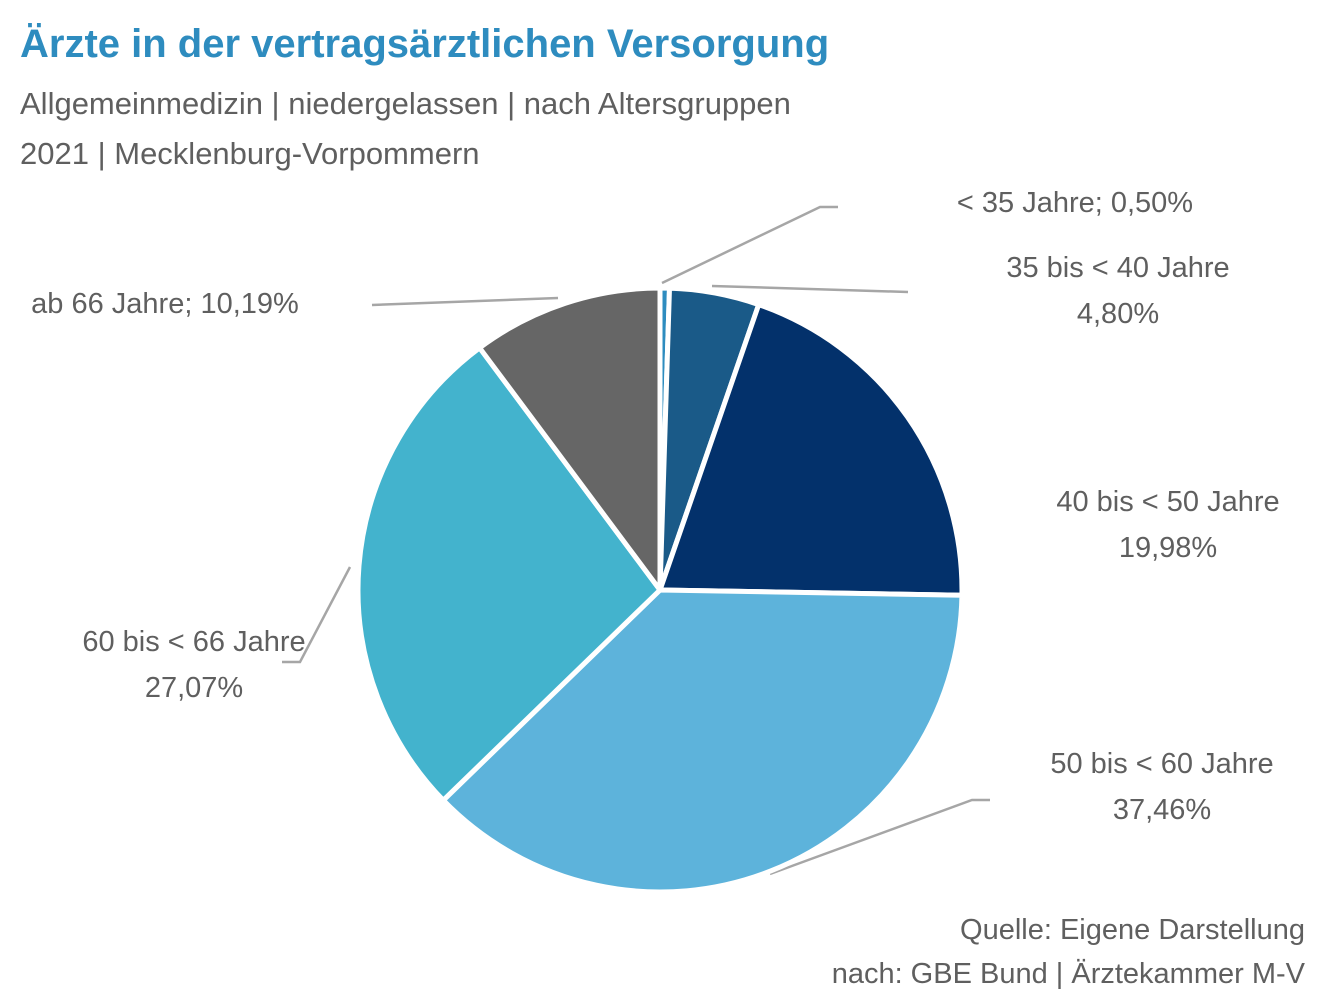  I want to click on data-label-1: < 35 Jahre; 0,50%, so click(1075, 203).